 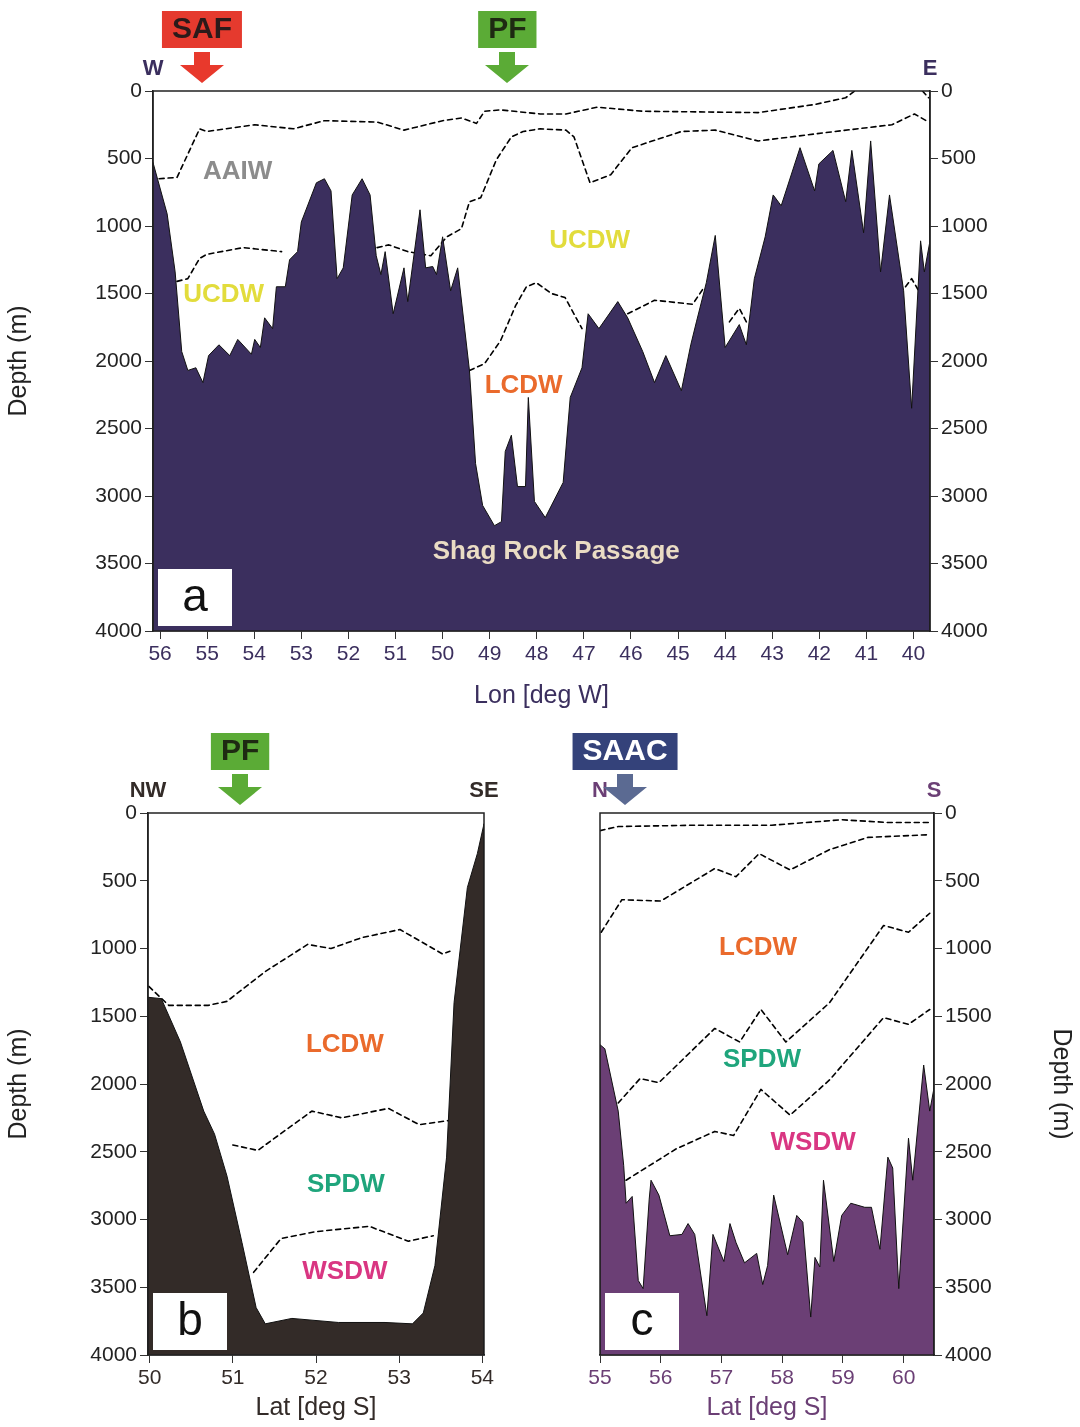 I want to click on x-tick-label: 49, so click(x=490, y=653).